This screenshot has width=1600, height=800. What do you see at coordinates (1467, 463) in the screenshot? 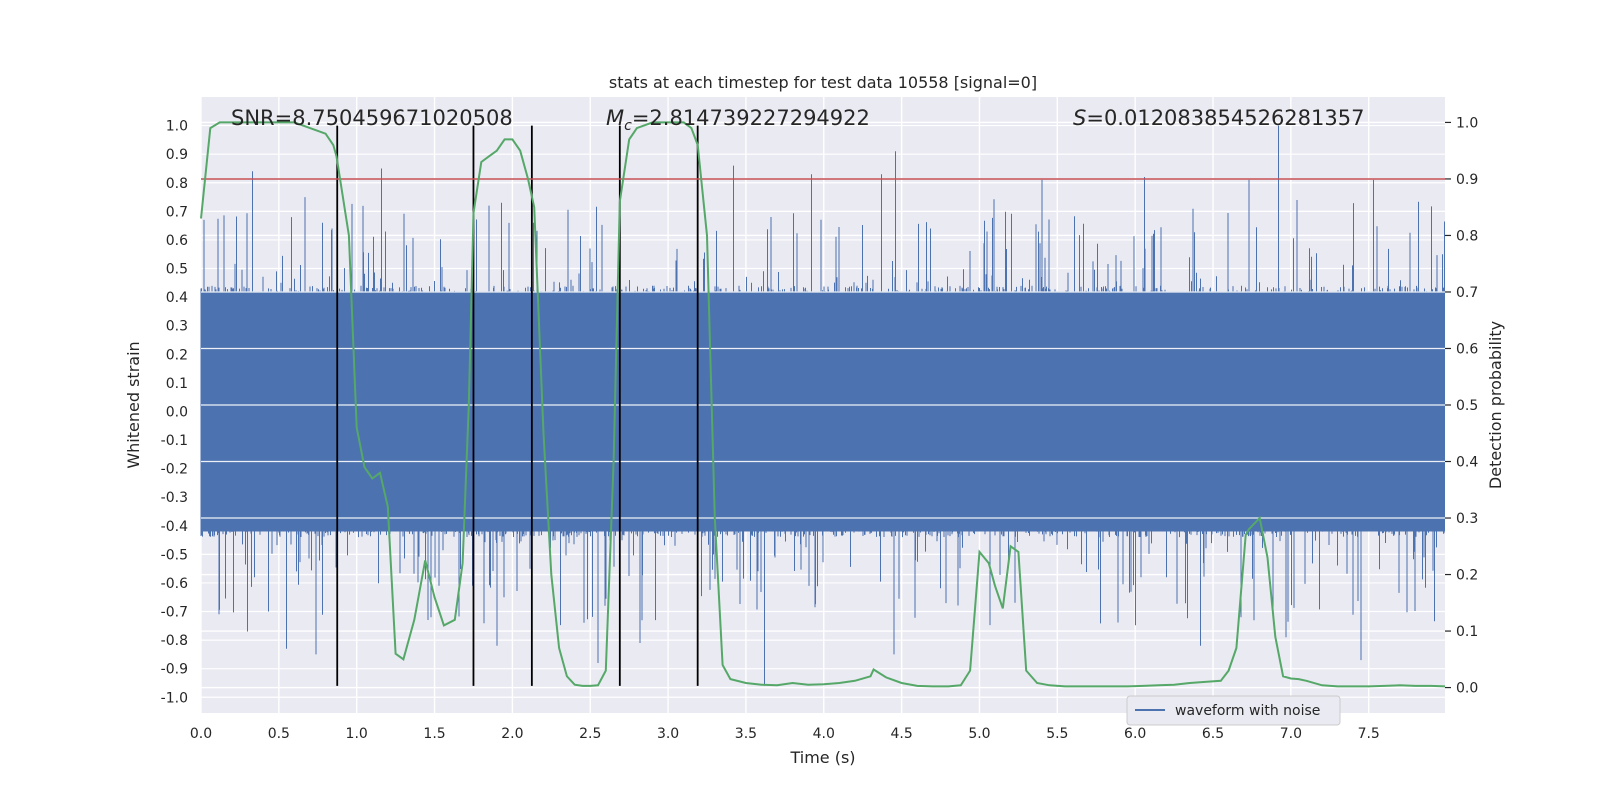
I see `right-y-tick-label: 0.4` at bounding box center [1467, 463].